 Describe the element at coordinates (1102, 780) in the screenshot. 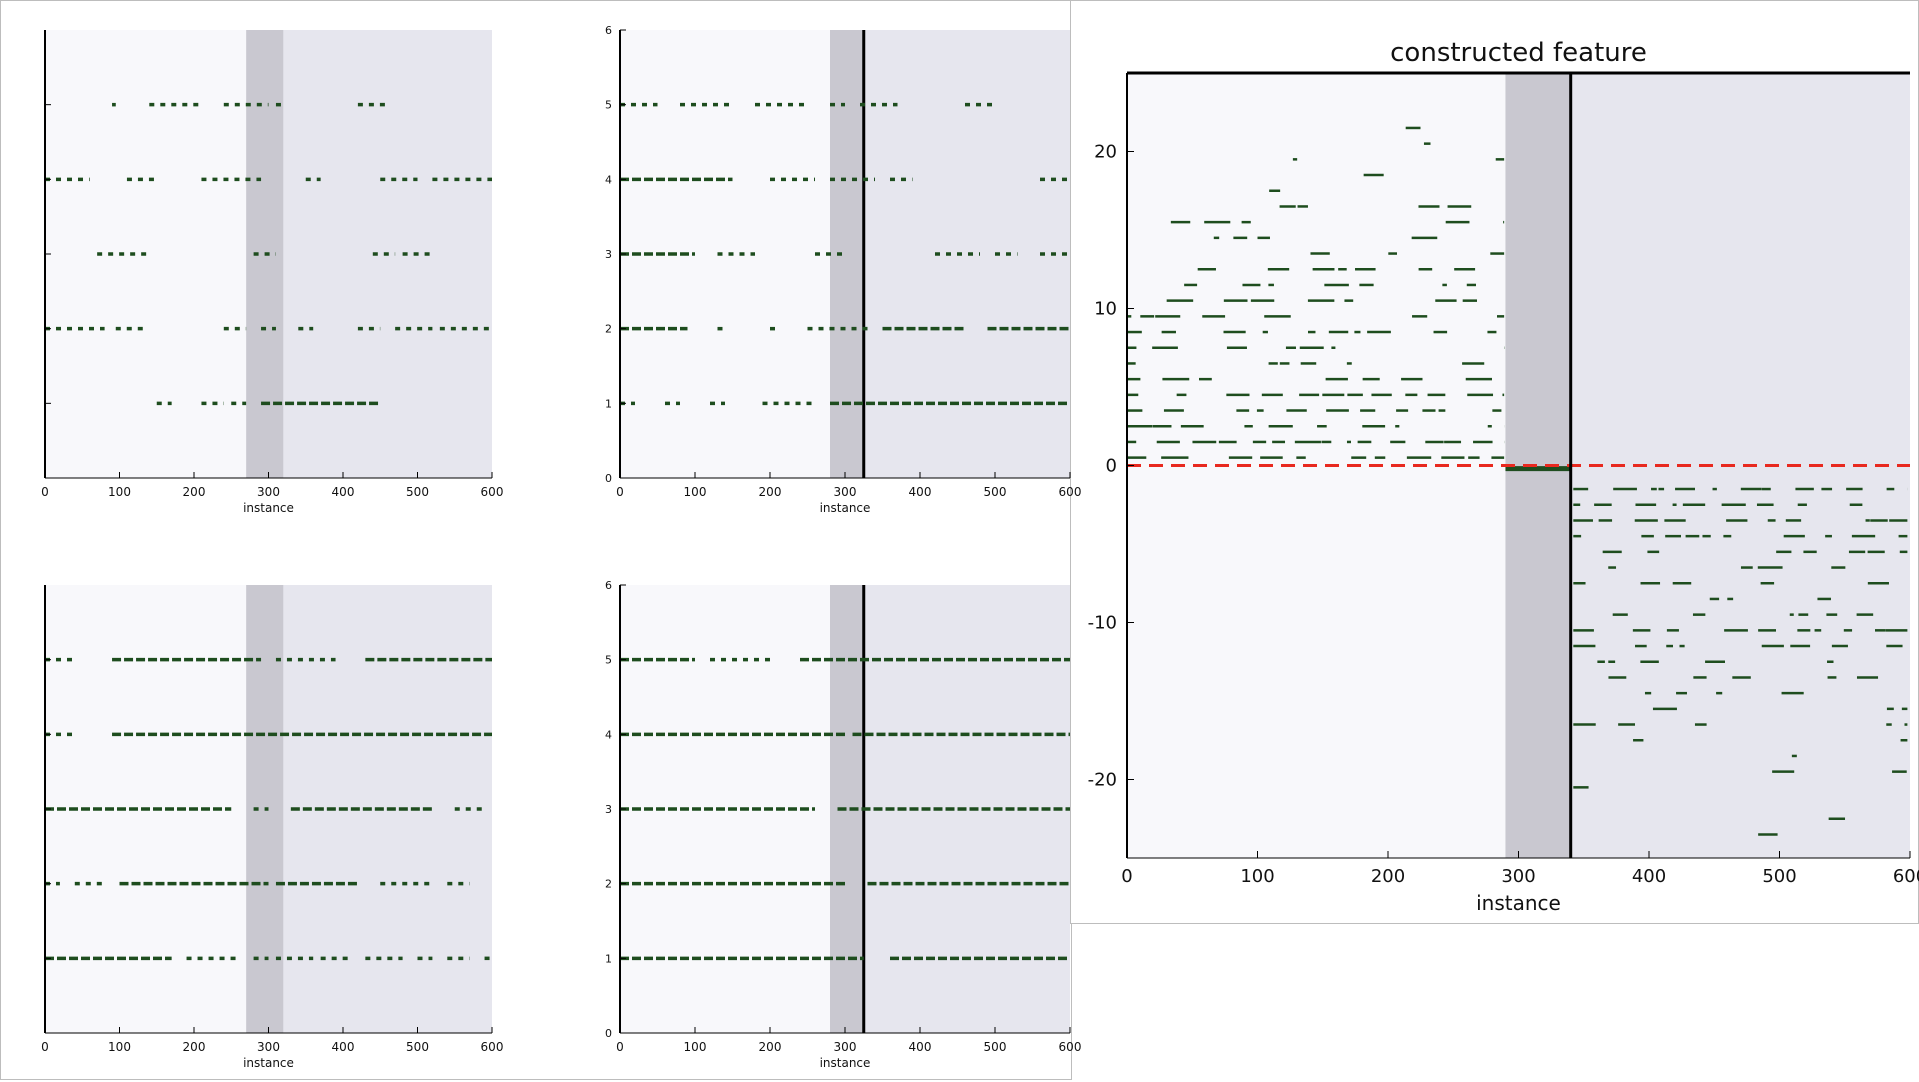

I see `y-tick-label: -20` at that location.